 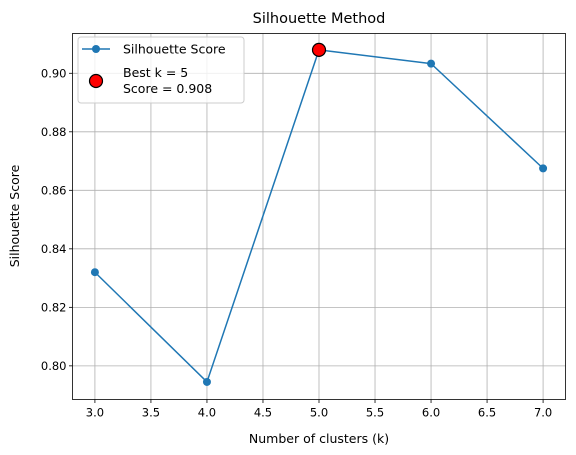 I want to click on x-tick-label: 3.5, so click(x=151, y=413).